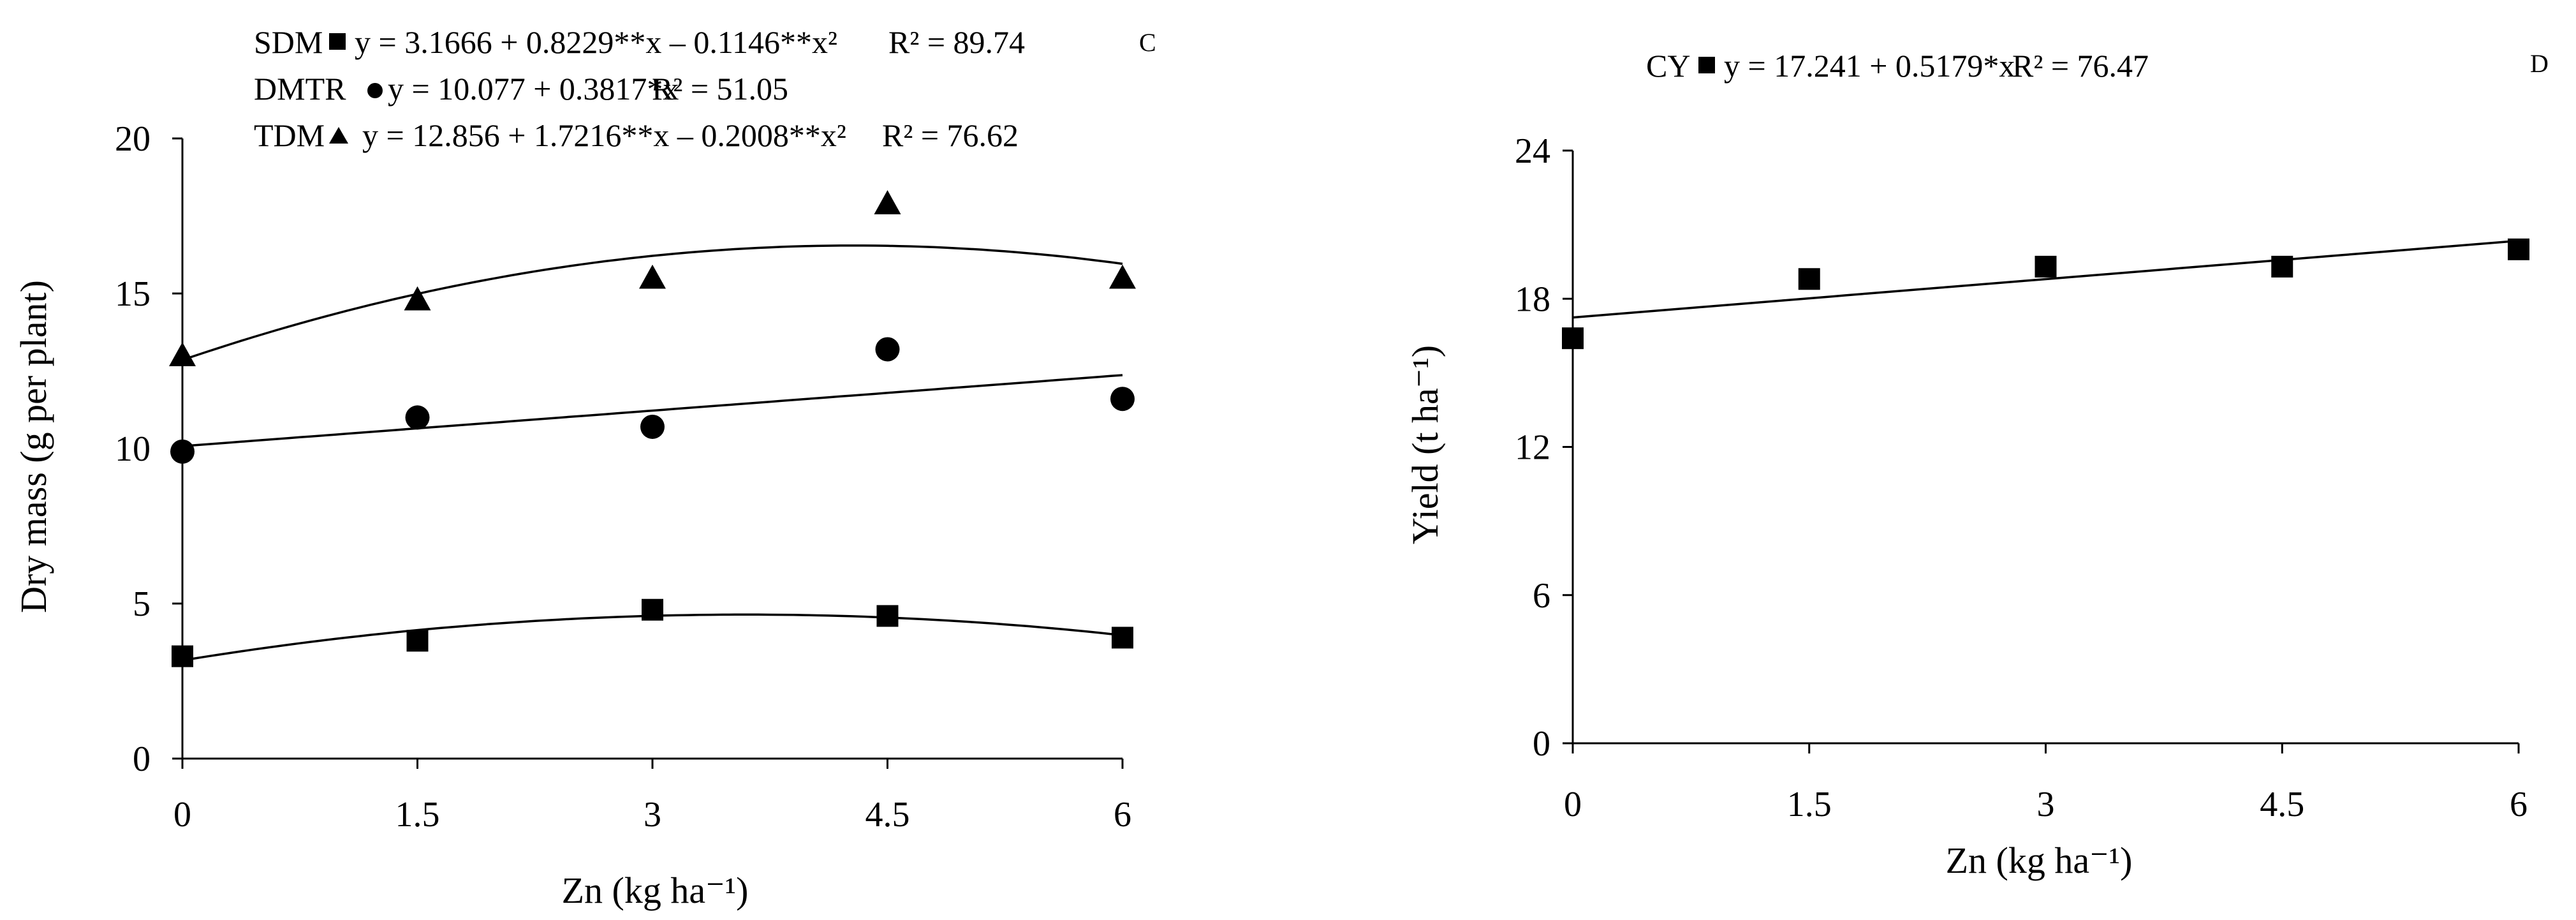  Describe the element at coordinates (133, 139) in the screenshot. I see `y-tick-label: 20` at that location.